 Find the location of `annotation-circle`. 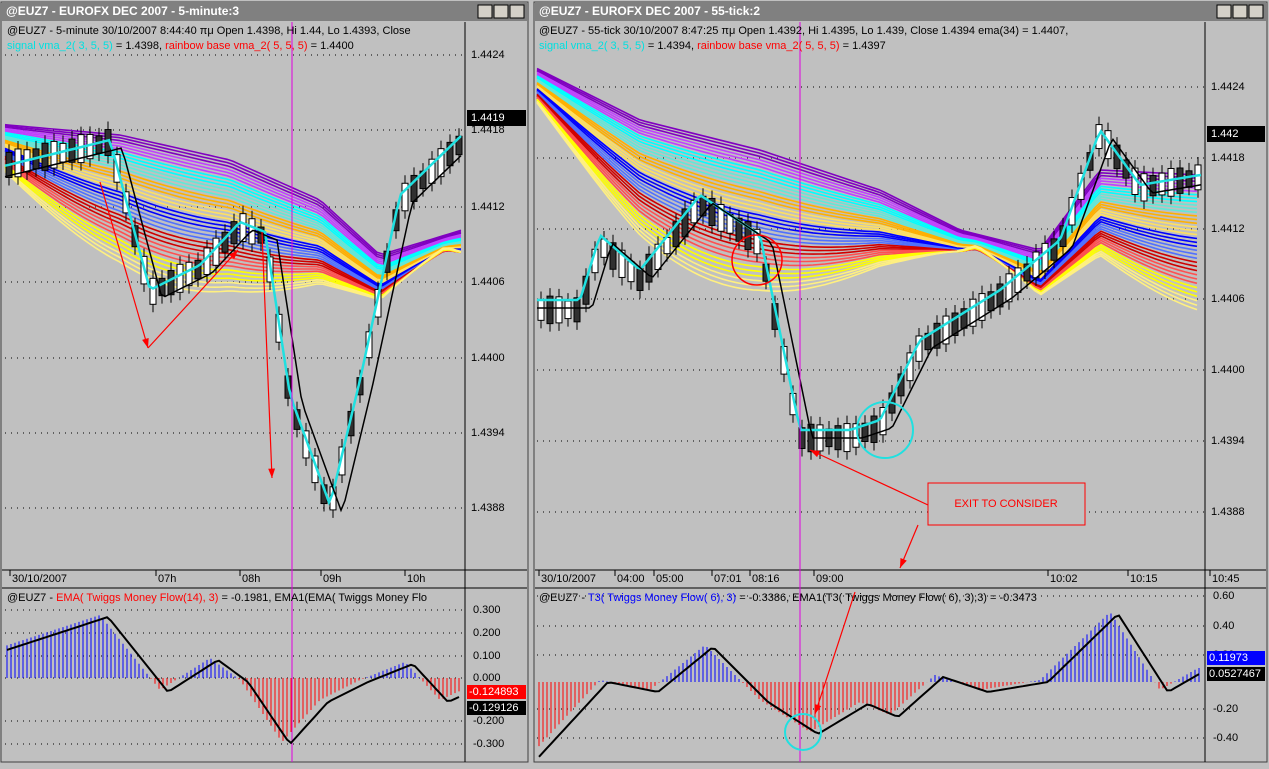

annotation-circle is located at coordinates (757, 260).